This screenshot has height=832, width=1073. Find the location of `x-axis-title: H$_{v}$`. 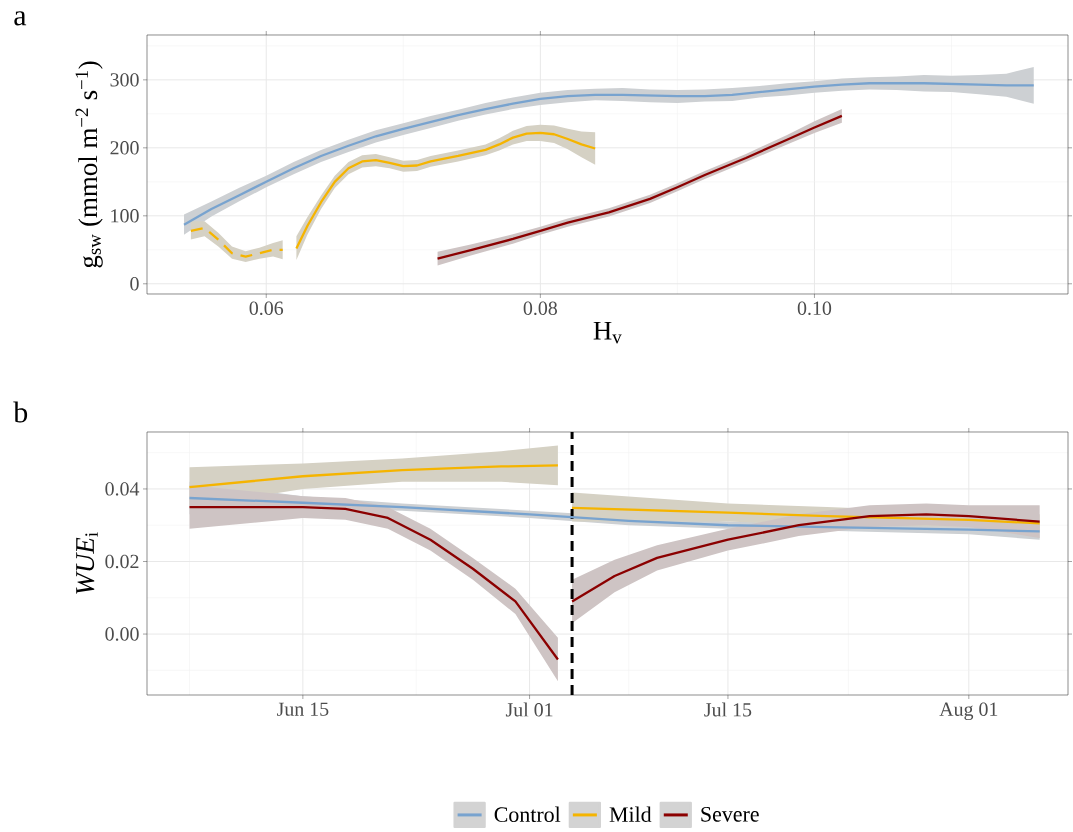

x-axis-title: H$_{v}$ is located at coordinates (607, 332).